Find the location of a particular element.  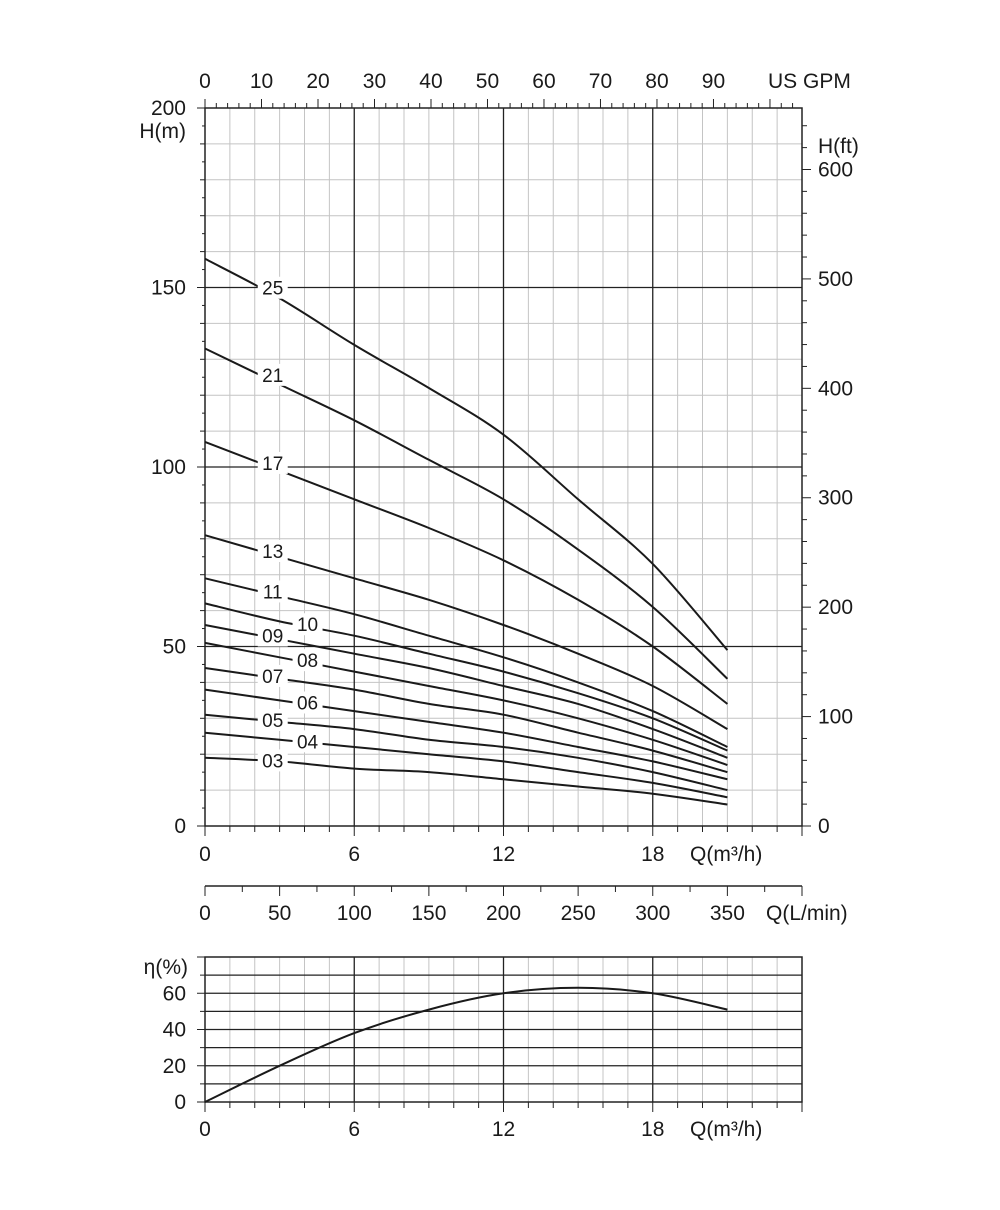

eff-x-tick-label: 18 is located at coordinates (652, 1129).